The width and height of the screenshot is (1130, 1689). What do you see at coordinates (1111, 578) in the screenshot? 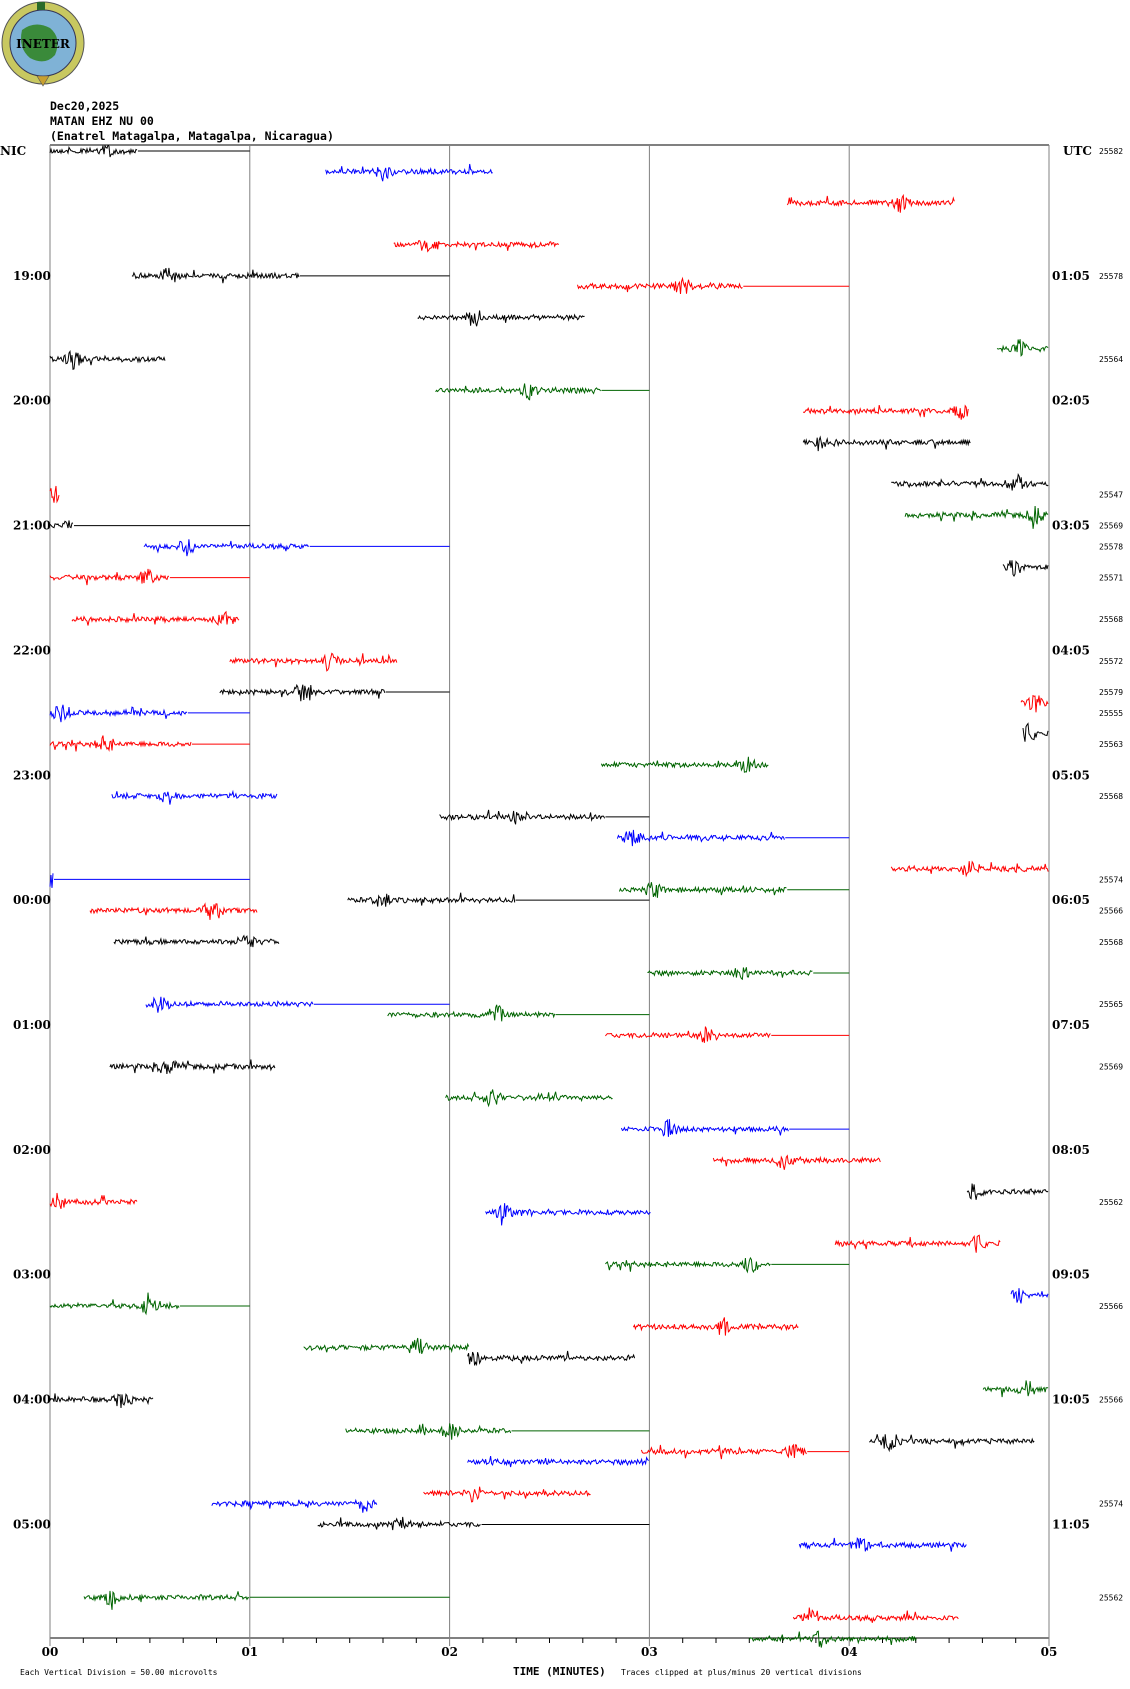
I see `row-mean-count: 25571` at bounding box center [1111, 578].